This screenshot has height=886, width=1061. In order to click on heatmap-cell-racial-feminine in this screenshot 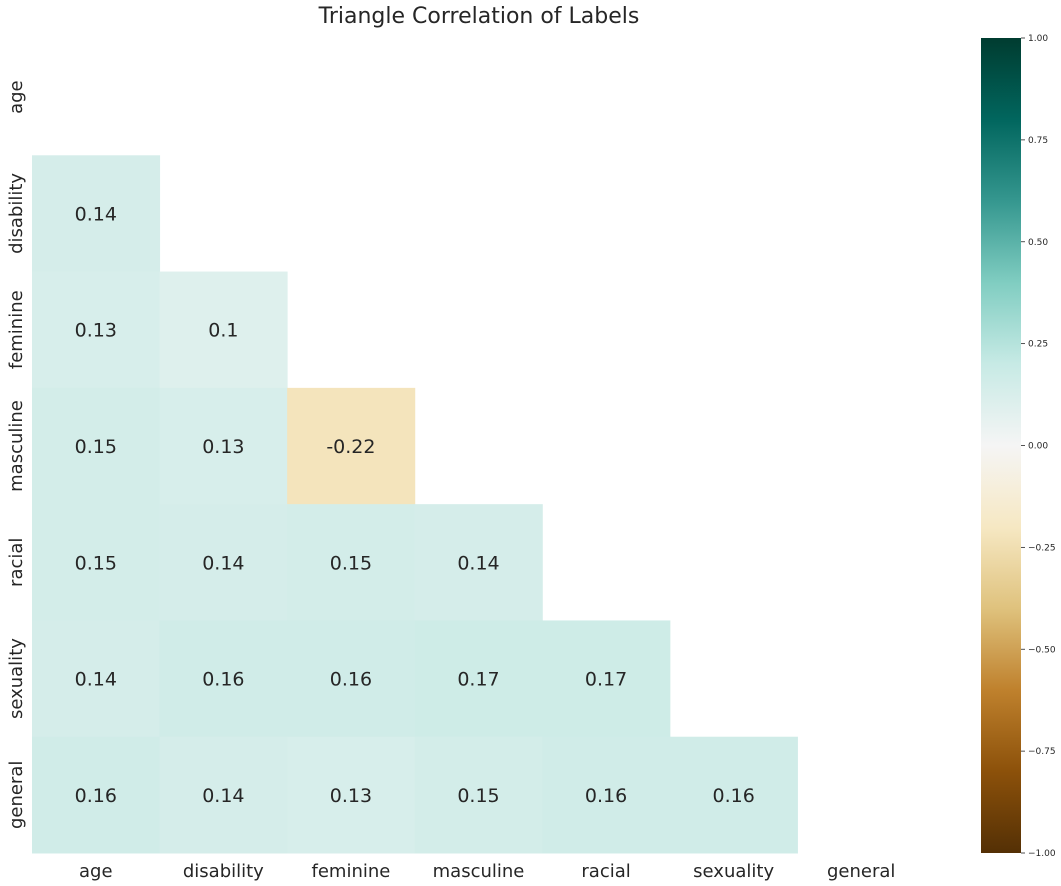, I will do `click(351, 562)`.